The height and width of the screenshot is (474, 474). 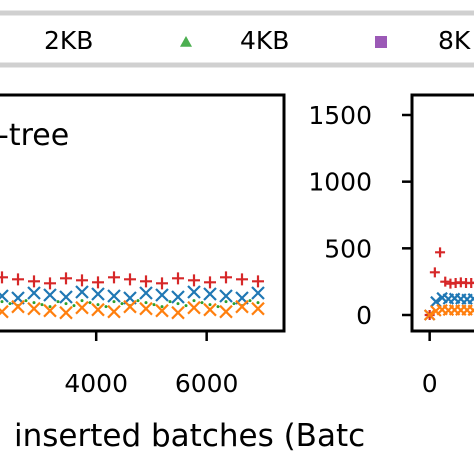 What do you see at coordinates (34, 135) in the screenshot?
I see `left-panel-label: -tree` at bounding box center [34, 135].